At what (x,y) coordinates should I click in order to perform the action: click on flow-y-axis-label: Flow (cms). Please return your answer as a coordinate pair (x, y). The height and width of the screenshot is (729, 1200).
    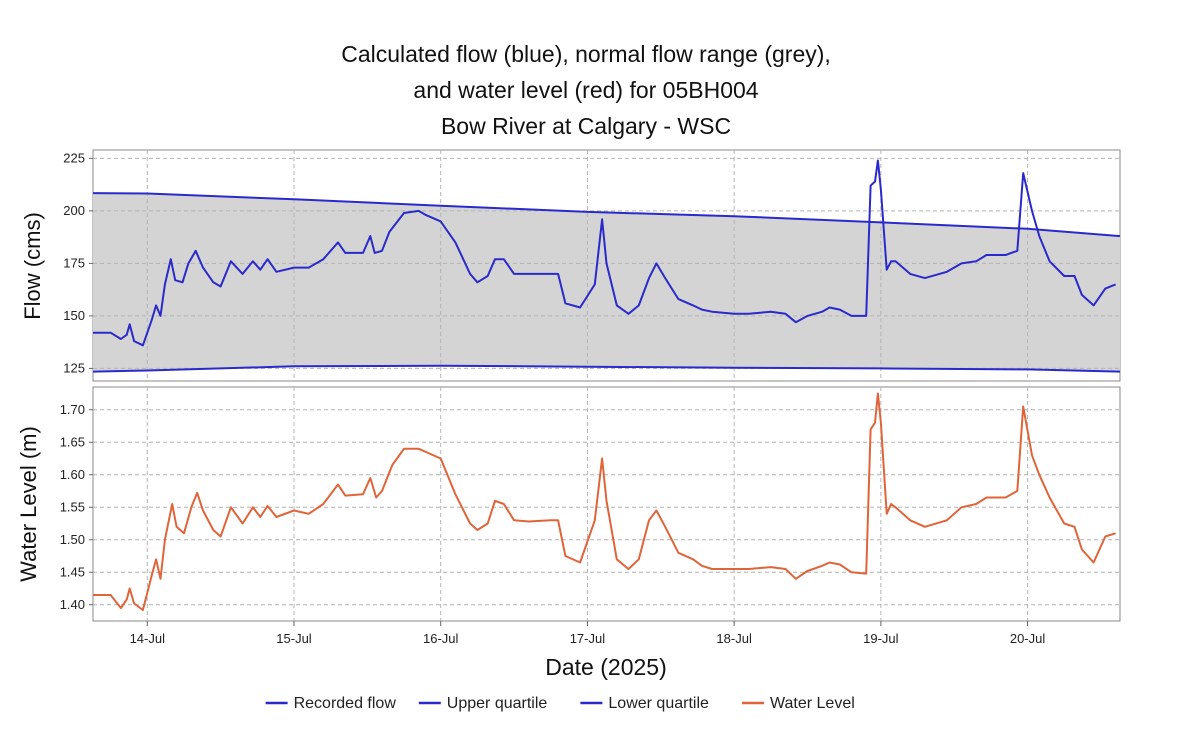
    Looking at the image, I should click on (32, 266).